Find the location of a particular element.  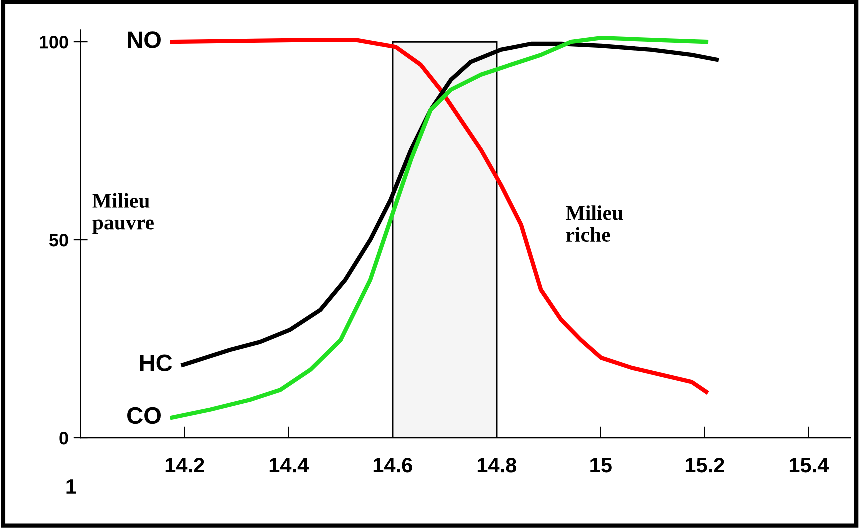

x-tick-label: 15.2 is located at coordinates (705, 465).